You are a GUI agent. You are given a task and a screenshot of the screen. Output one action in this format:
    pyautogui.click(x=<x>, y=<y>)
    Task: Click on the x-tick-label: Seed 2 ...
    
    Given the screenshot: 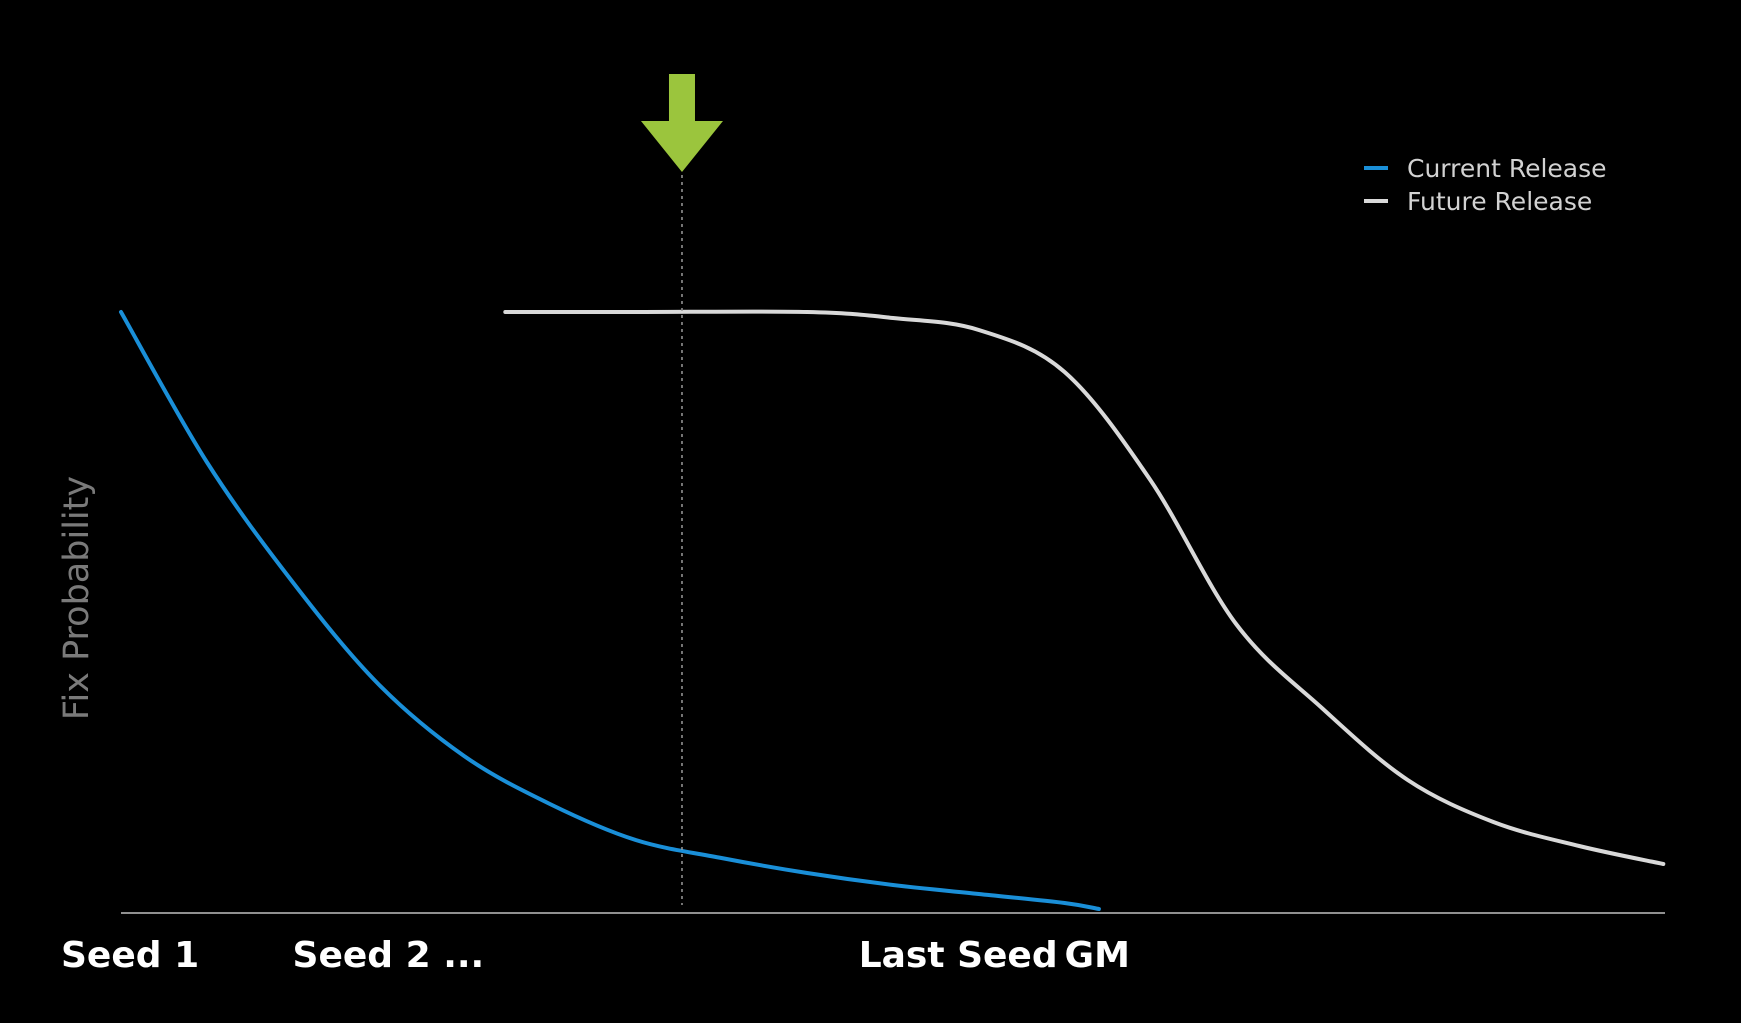 What is the action you would take?
    pyautogui.click(x=389, y=955)
    